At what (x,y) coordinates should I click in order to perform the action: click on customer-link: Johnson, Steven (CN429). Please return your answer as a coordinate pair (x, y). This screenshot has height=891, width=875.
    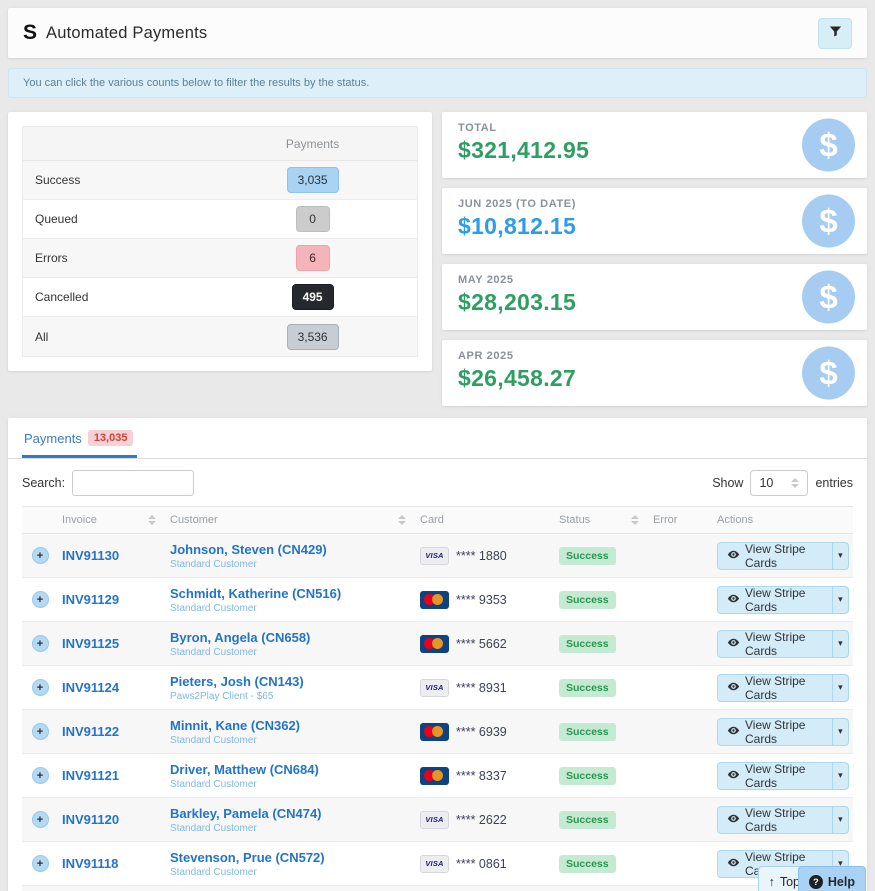
    Looking at the image, I should click on (248, 549).